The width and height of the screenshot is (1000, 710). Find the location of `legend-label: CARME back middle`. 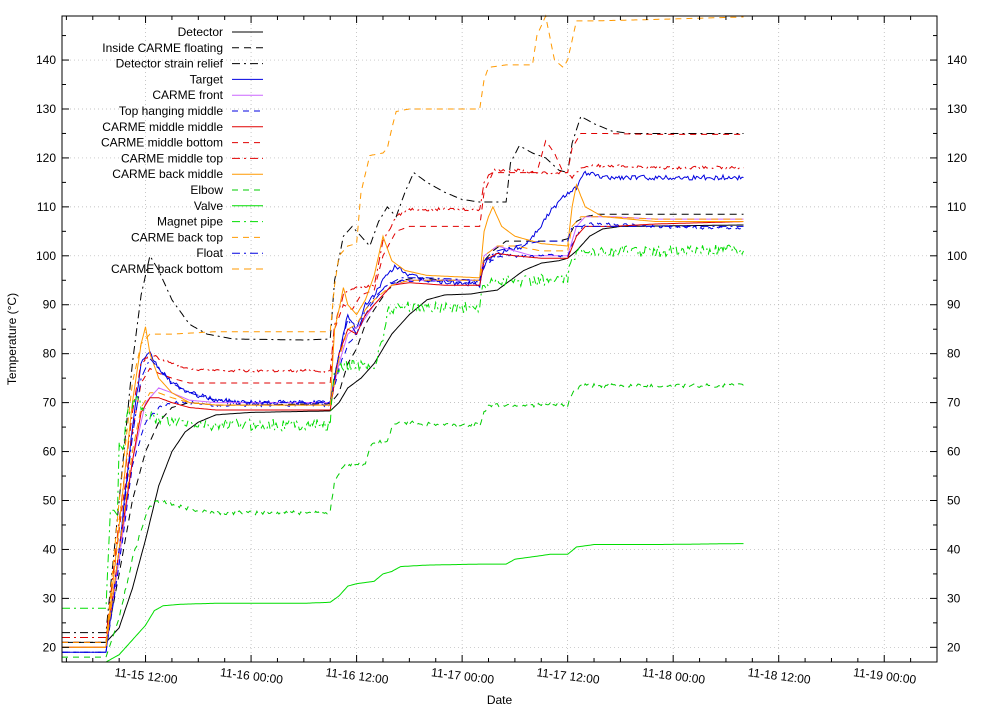

legend-label: CARME back middle is located at coordinates (167, 174).